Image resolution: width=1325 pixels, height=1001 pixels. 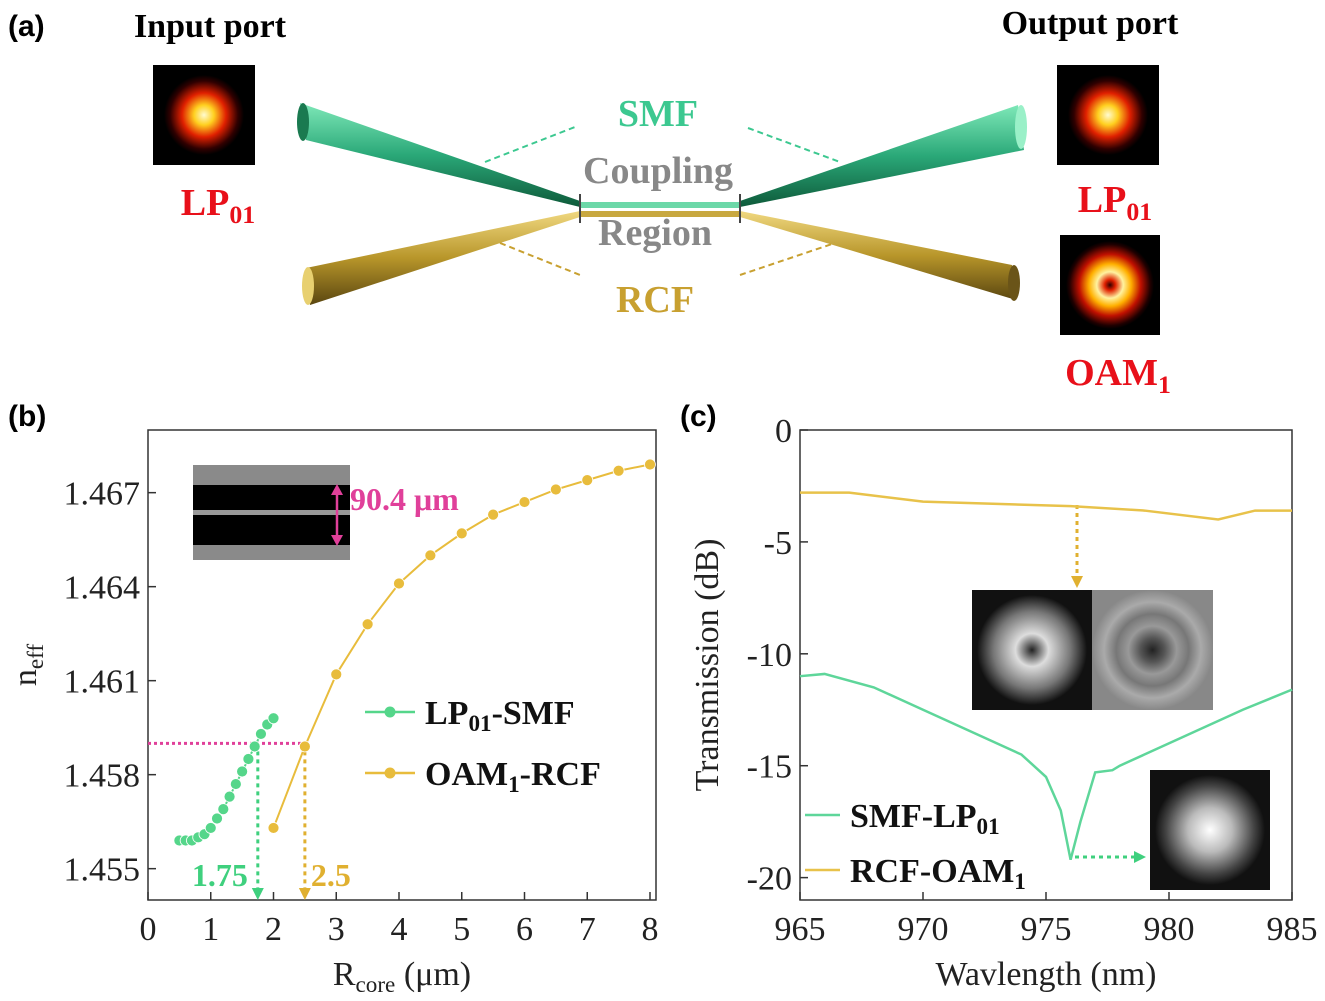 I want to click on input-mode-main: LP, so click(x=205, y=203).